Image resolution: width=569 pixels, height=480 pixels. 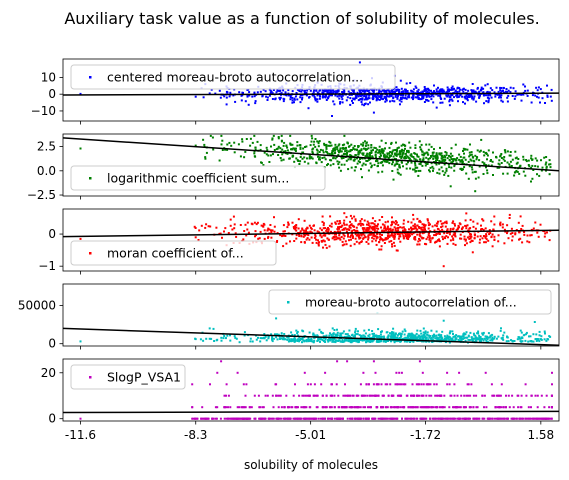 I want to click on panel-5: 020 SlogP_VSA1, so click(x=300, y=392).